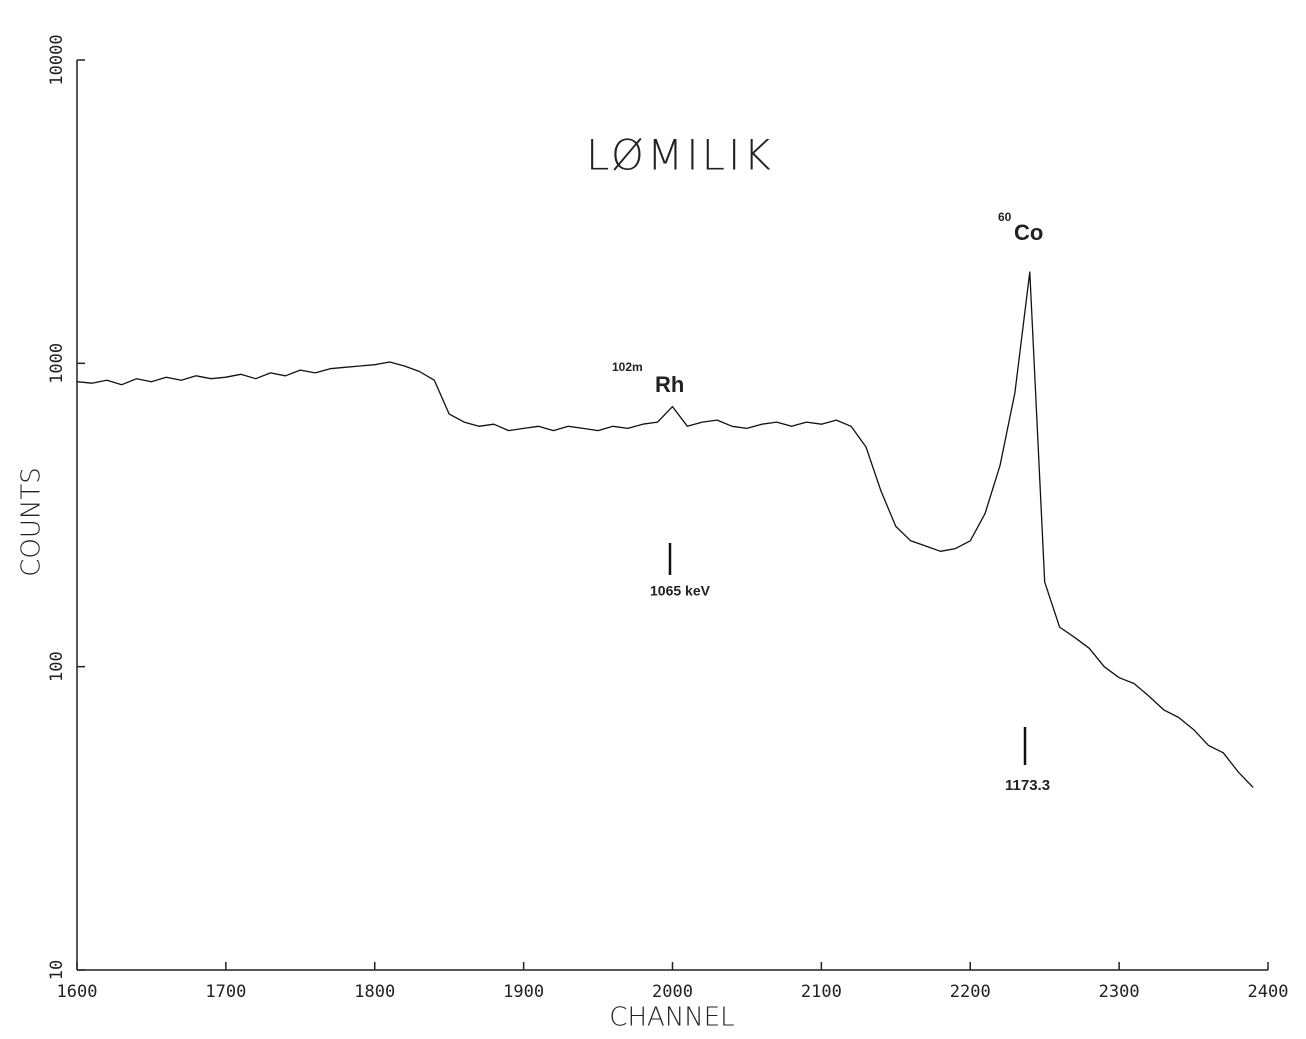  Describe the element at coordinates (1268, 992) in the screenshot. I see `x-tick-label: 2400` at that location.